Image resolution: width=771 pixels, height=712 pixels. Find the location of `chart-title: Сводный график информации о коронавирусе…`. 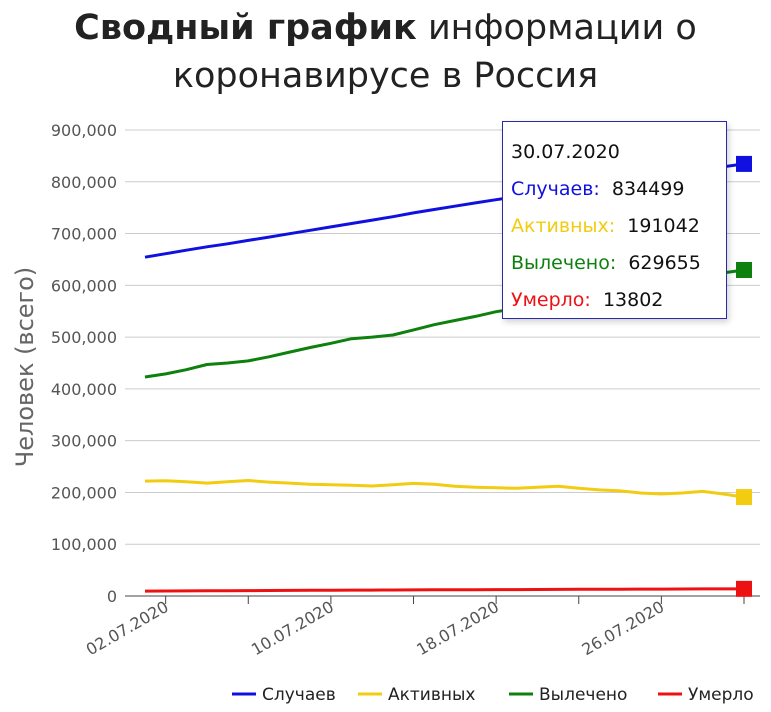

chart-title: Сводный график информации о коронавирусе… is located at coordinates (385, 52).